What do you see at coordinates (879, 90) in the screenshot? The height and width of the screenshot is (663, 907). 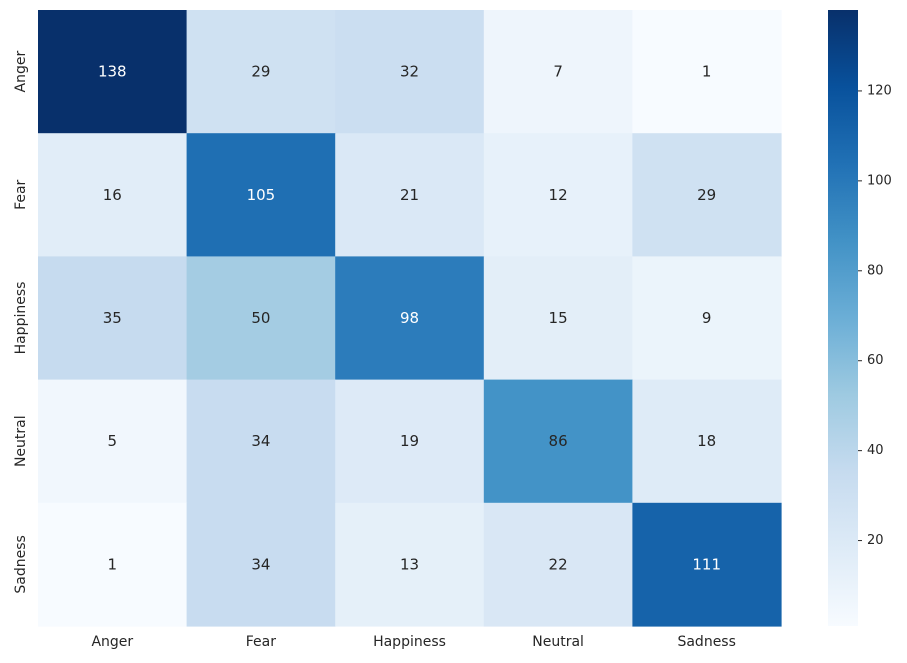 I see `colorbar-tick-label: 120` at bounding box center [879, 90].